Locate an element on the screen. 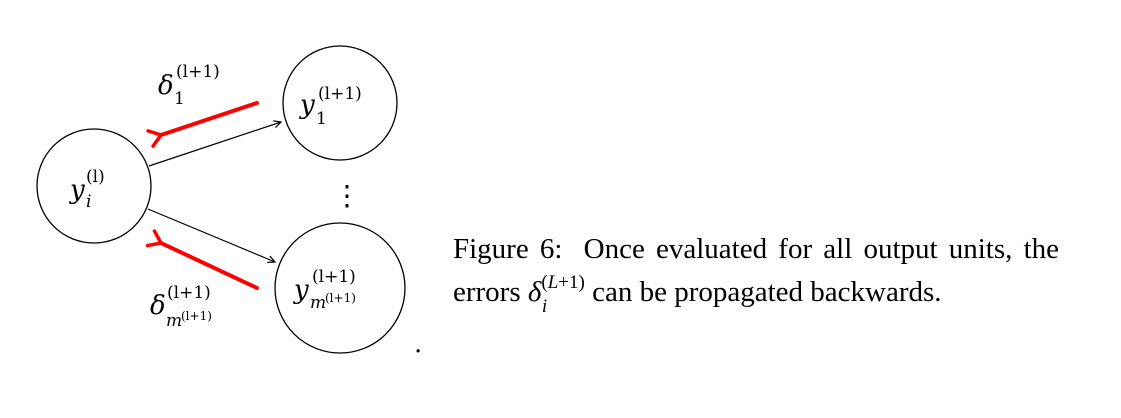  forward-edge-first is located at coordinates (215, 143).